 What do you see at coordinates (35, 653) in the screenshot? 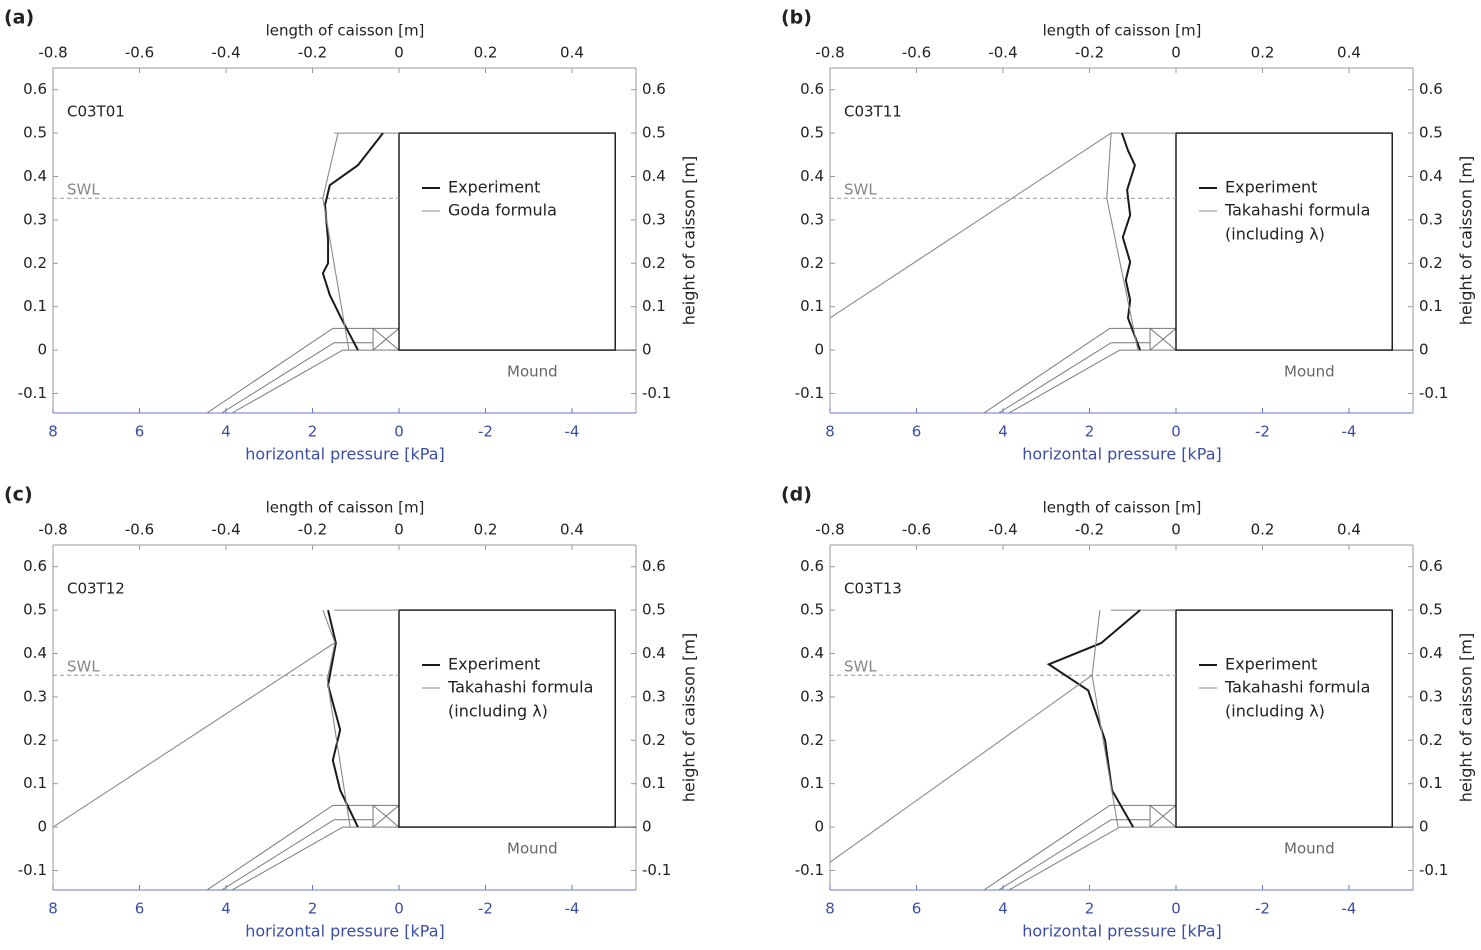
I see `y-tick-label: 0.4` at bounding box center [35, 653].